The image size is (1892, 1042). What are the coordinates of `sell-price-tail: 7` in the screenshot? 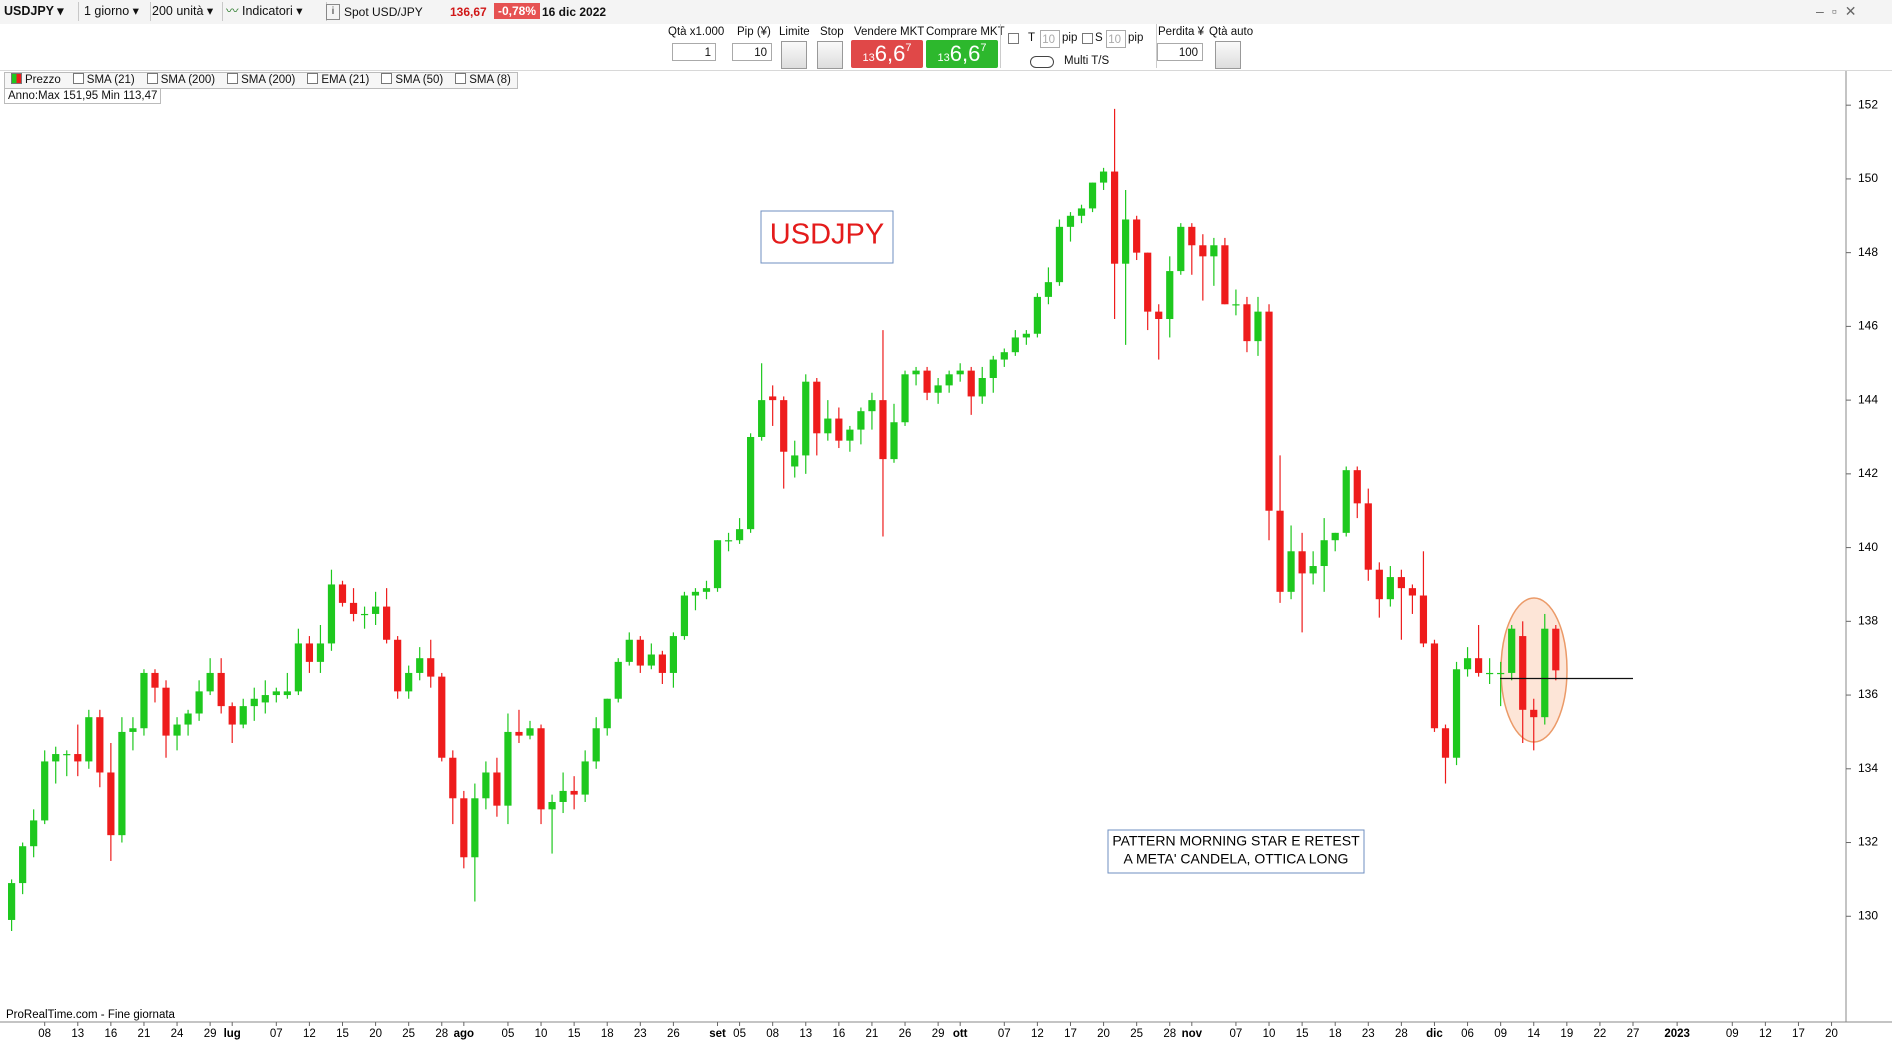 It's located at (908, 48).